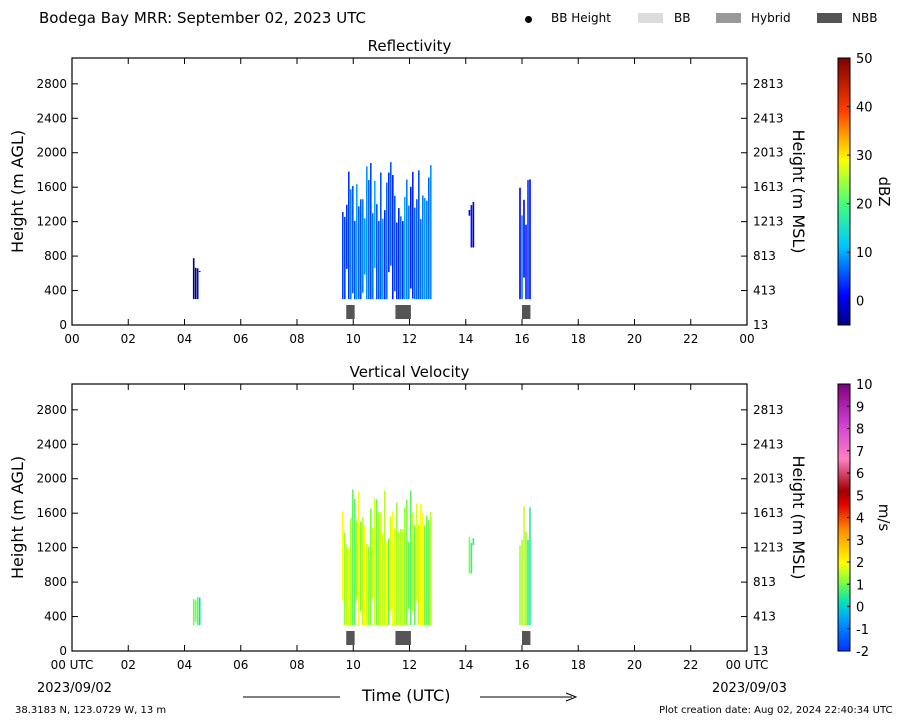 The height and width of the screenshot is (725, 900). I want to click on colorbar-tick-label: 30, so click(864, 156).